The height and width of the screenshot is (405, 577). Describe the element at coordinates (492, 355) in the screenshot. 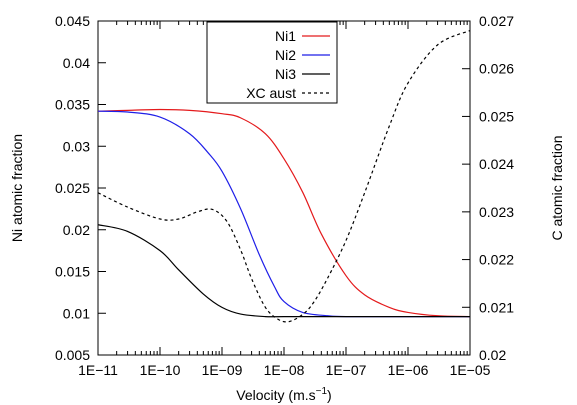

I see `y2-tick-label: 0.02` at that location.